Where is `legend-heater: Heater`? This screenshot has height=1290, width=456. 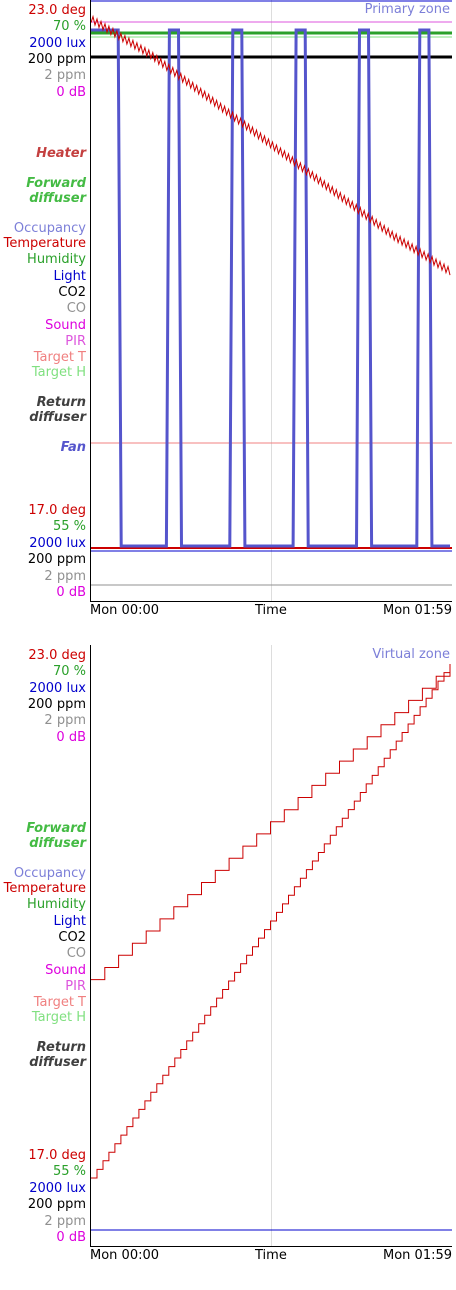 legend-heater: Heater is located at coordinates (61, 153).